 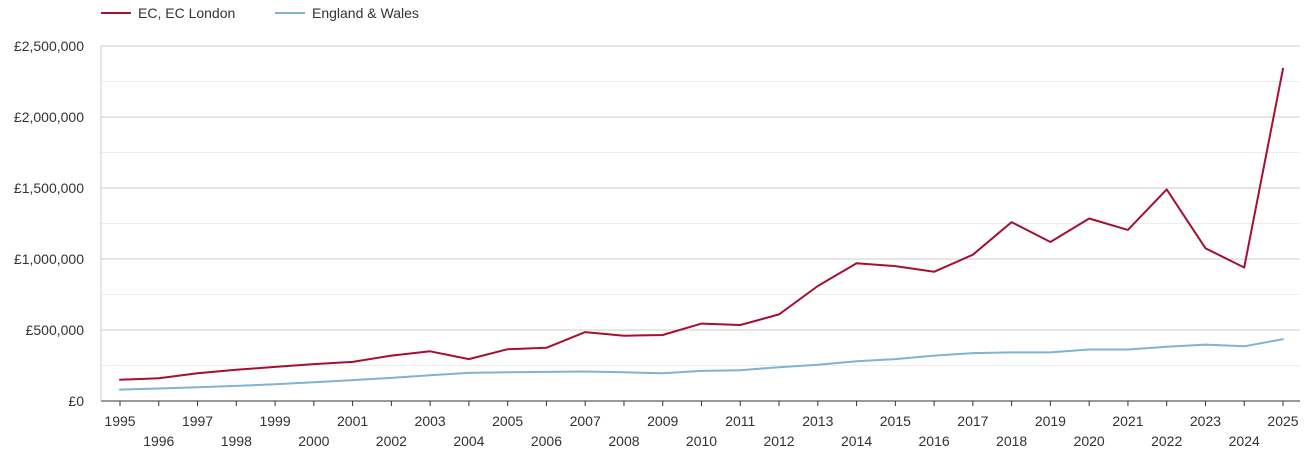 I want to click on x-tick-label: 2021, so click(x=1127, y=421).